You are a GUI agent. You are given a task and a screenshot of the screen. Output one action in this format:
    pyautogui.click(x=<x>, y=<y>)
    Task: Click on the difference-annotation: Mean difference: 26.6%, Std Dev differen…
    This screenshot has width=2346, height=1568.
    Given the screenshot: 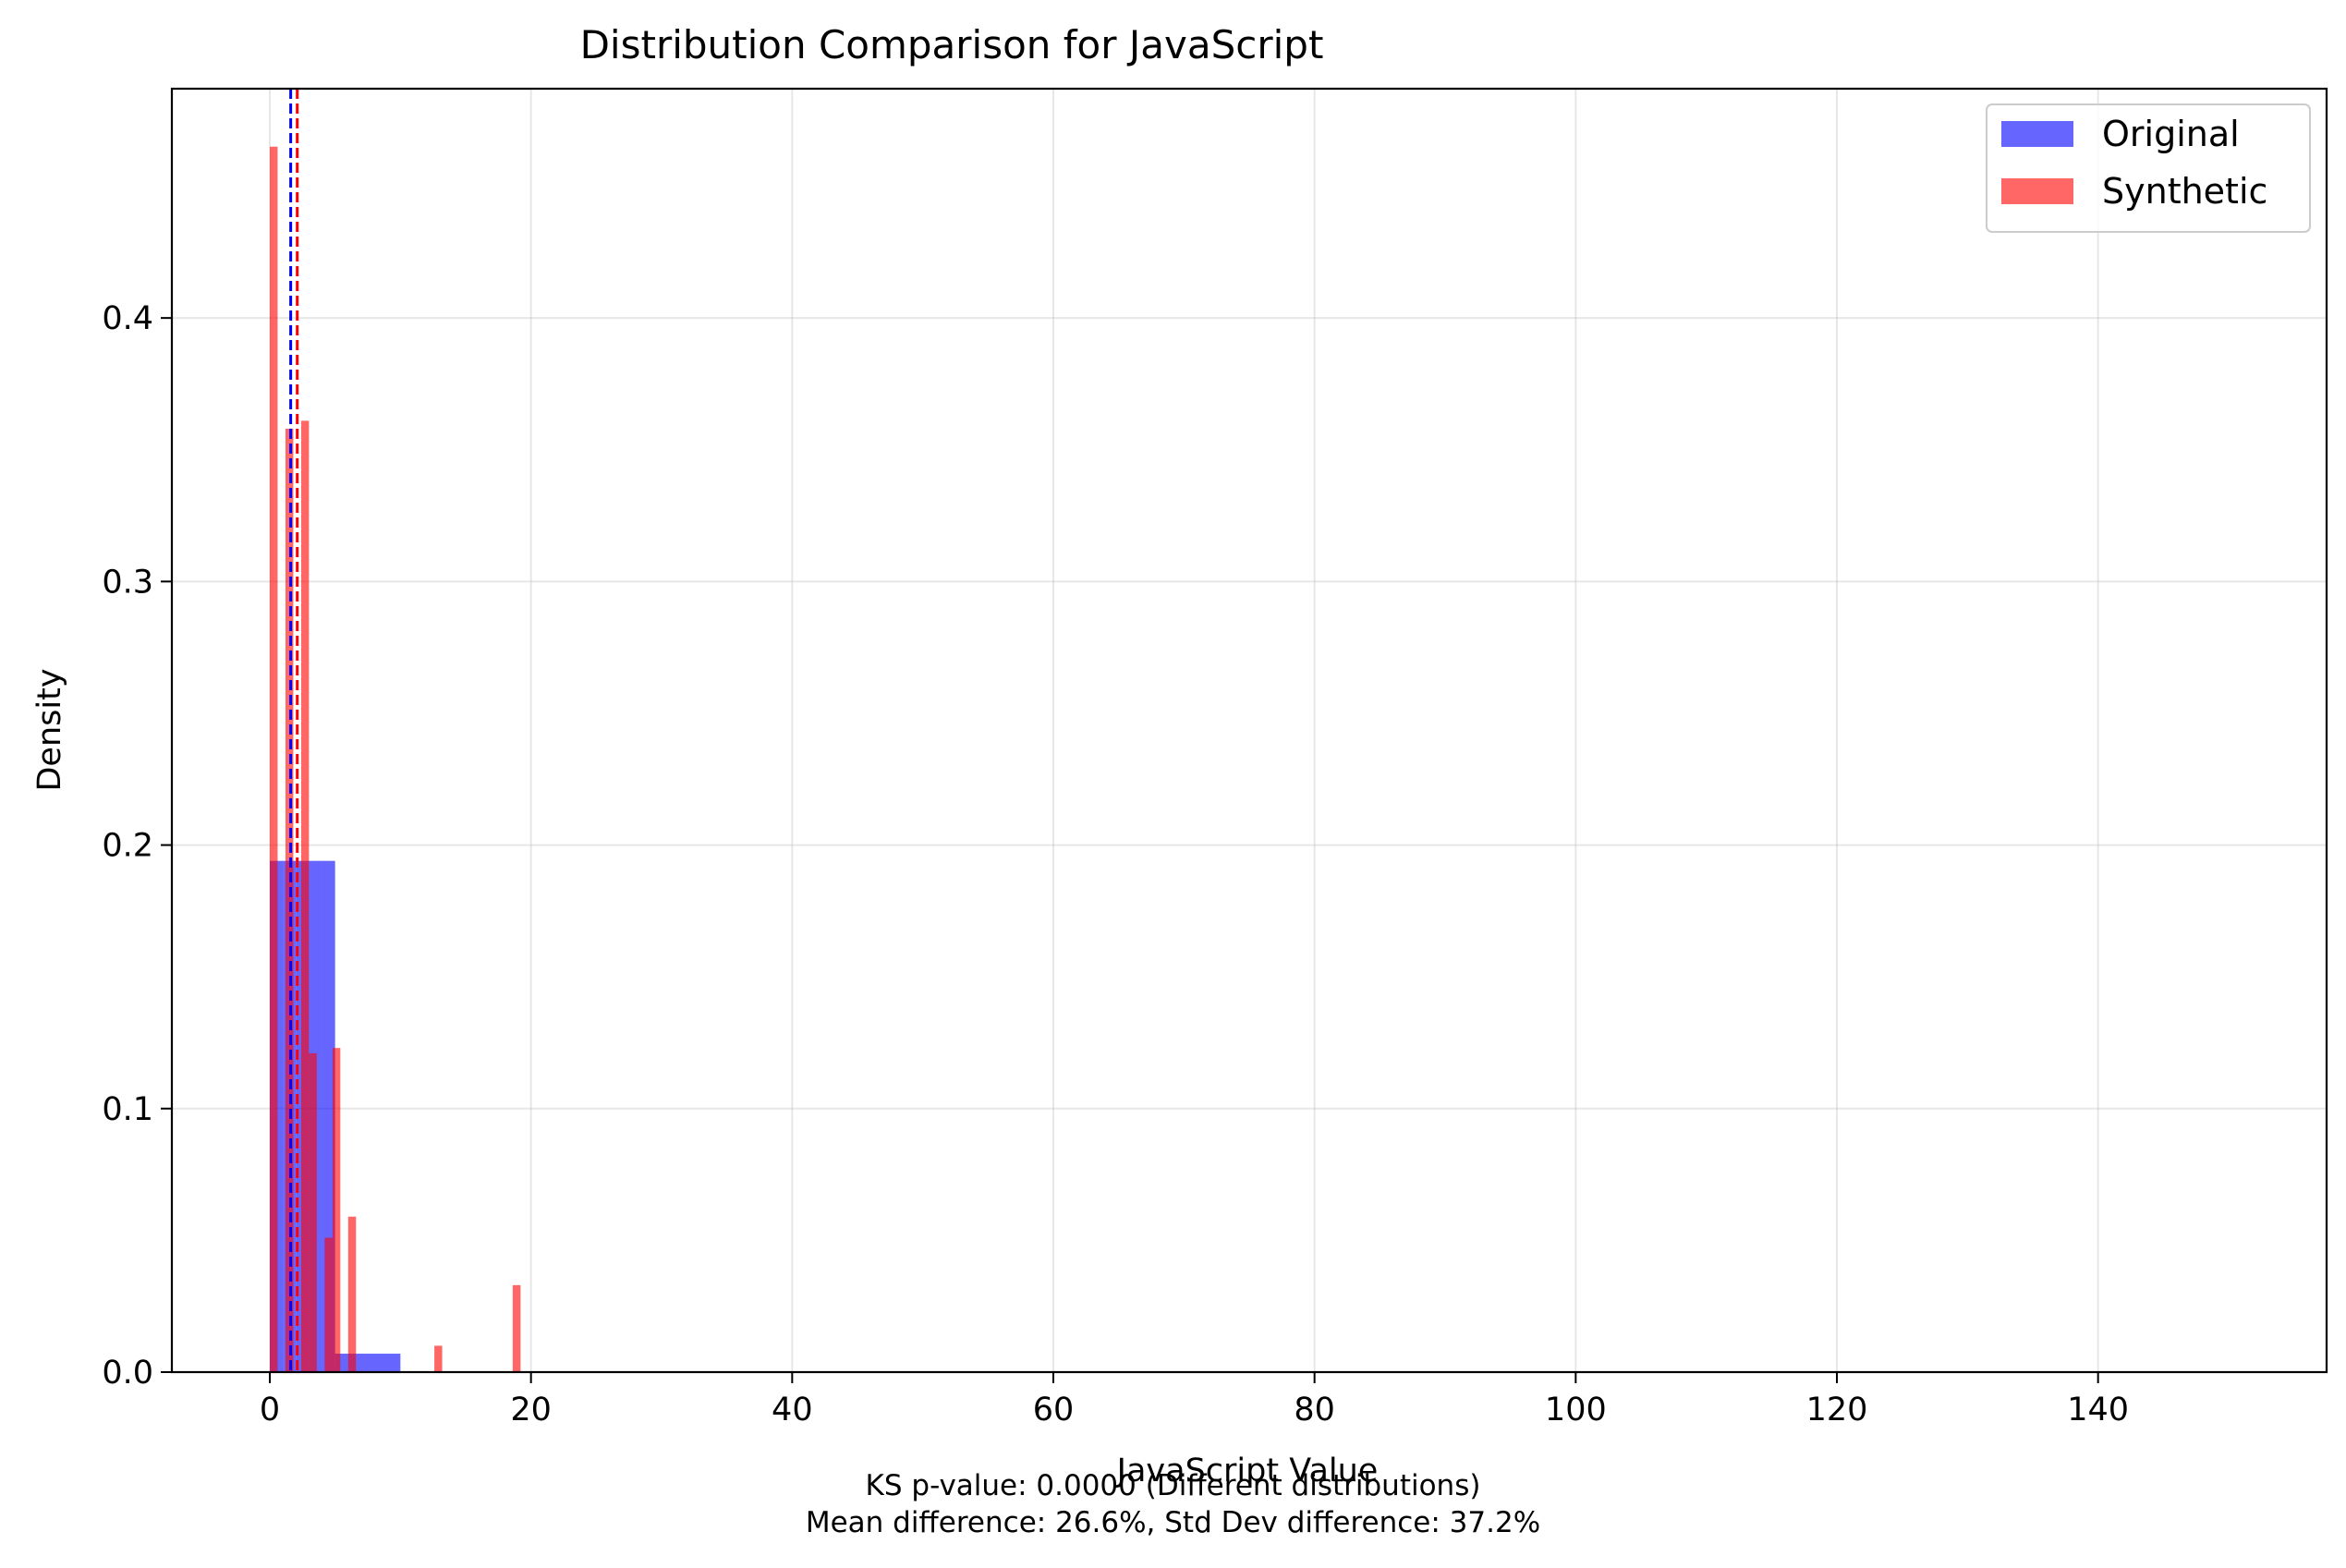 What is the action you would take?
    pyautogui.click(x=1173, y=1522)
    